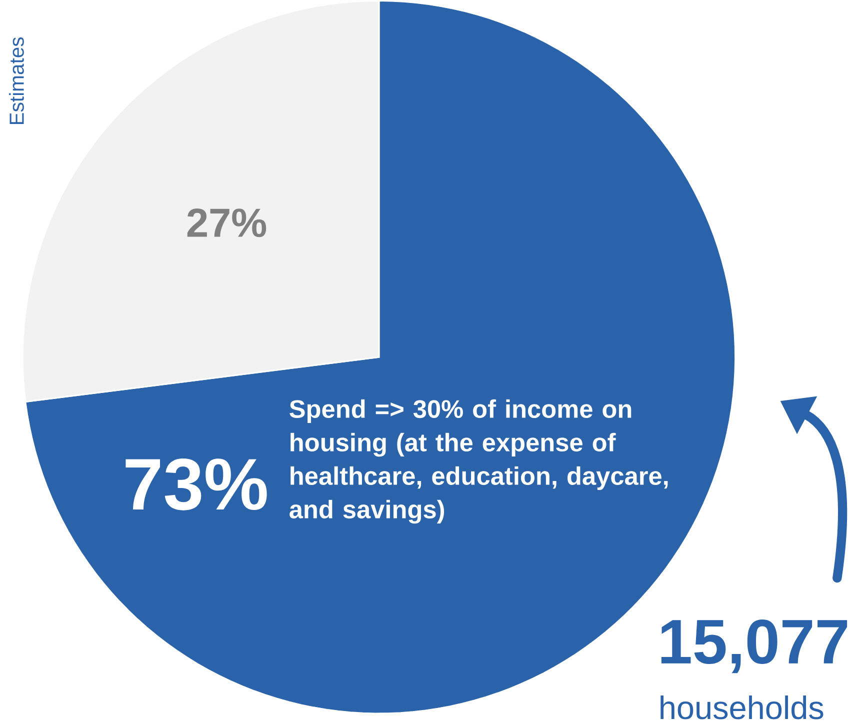  Describe the element at coordinates (479, 462) in the screenshot. I see `slice-label: Spend => 30% of income on housing (at the expense of healthcare, education, daycare, and savings)` at that location.